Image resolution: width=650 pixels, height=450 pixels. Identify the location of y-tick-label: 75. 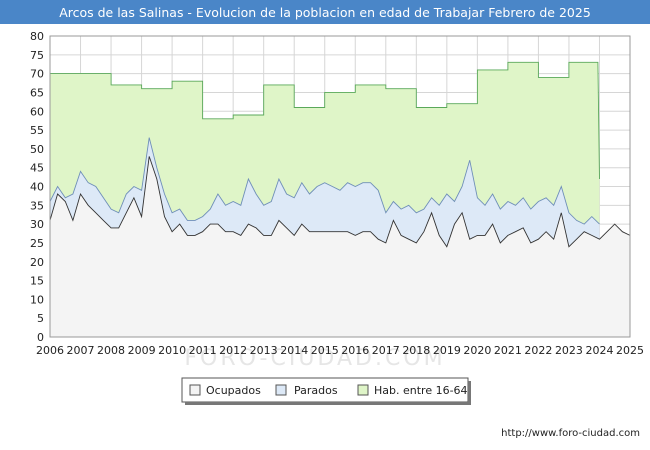
(37, 55).